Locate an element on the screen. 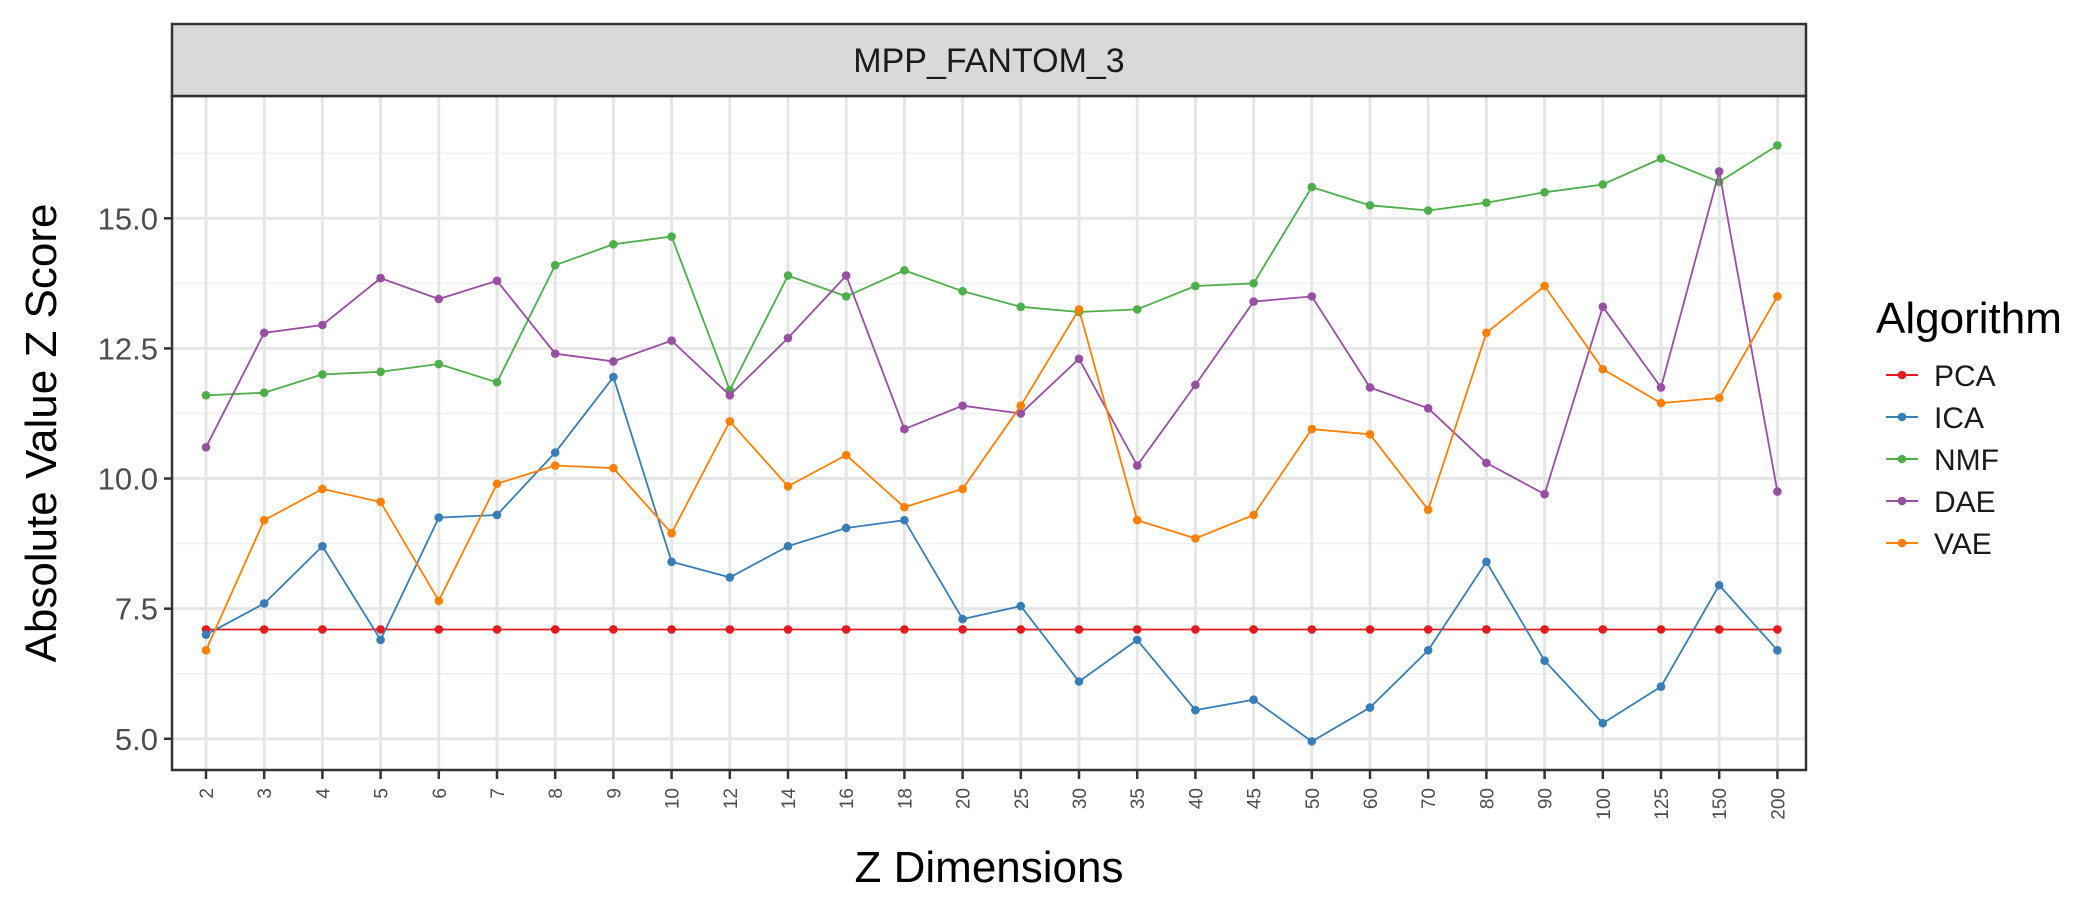 This screenshot has width=2100, height=900. y-axis: 5.0 7.5 10.0 12.5 15.0 is located at coordinates (135, 479).